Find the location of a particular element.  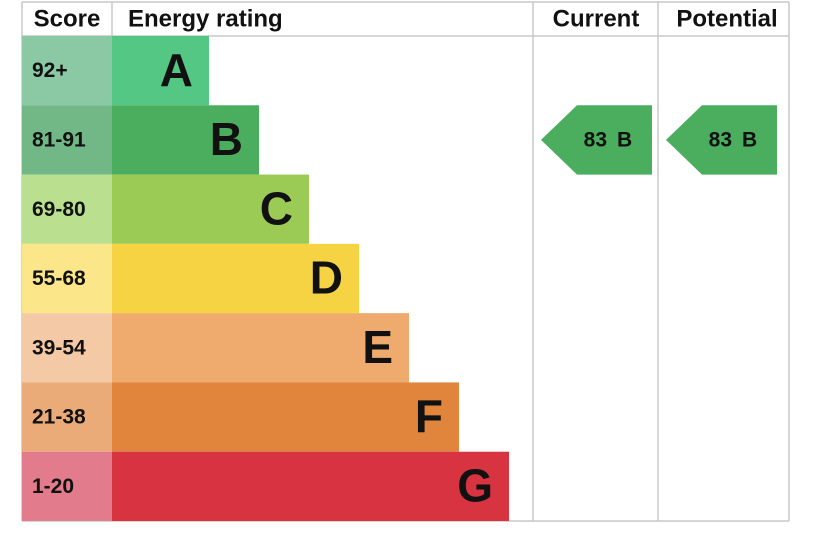

current-score: 83 is located at coordinates (595, 139).